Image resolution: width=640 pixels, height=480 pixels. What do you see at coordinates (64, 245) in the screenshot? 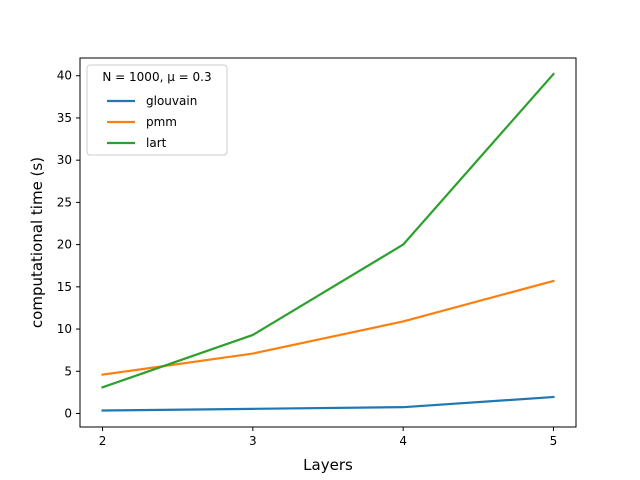
I see `y-tick-label: 20` at bounding box center [64, 245].